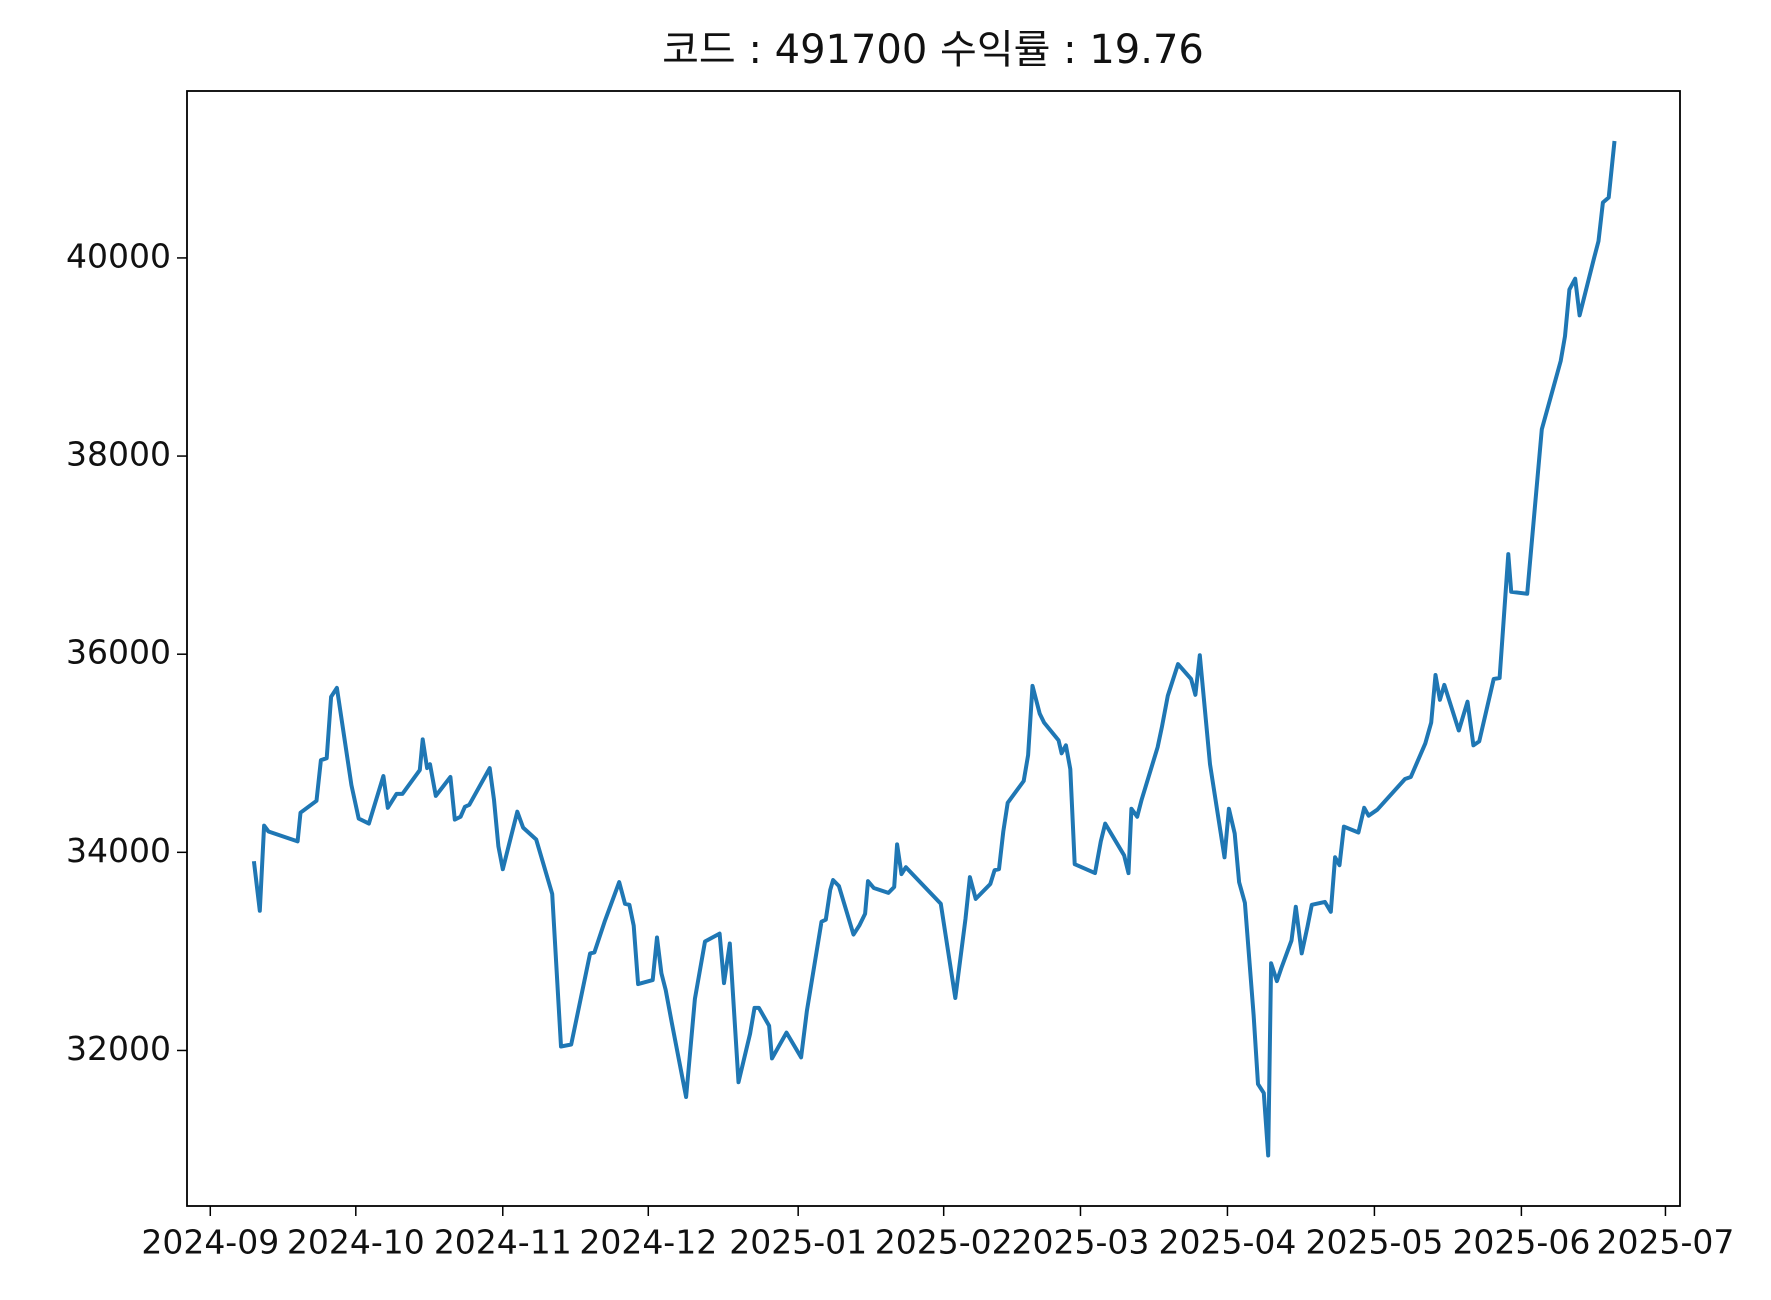 This screenshot has width=1771, height=1300. I want to click on x-tick-label: 2024-10, so click(356, 1242).